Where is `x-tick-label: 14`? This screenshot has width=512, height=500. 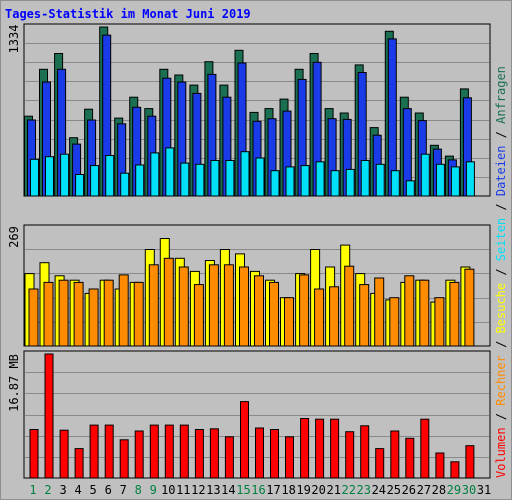
x-tick-label: 14 is located at coordinates (228, 490).